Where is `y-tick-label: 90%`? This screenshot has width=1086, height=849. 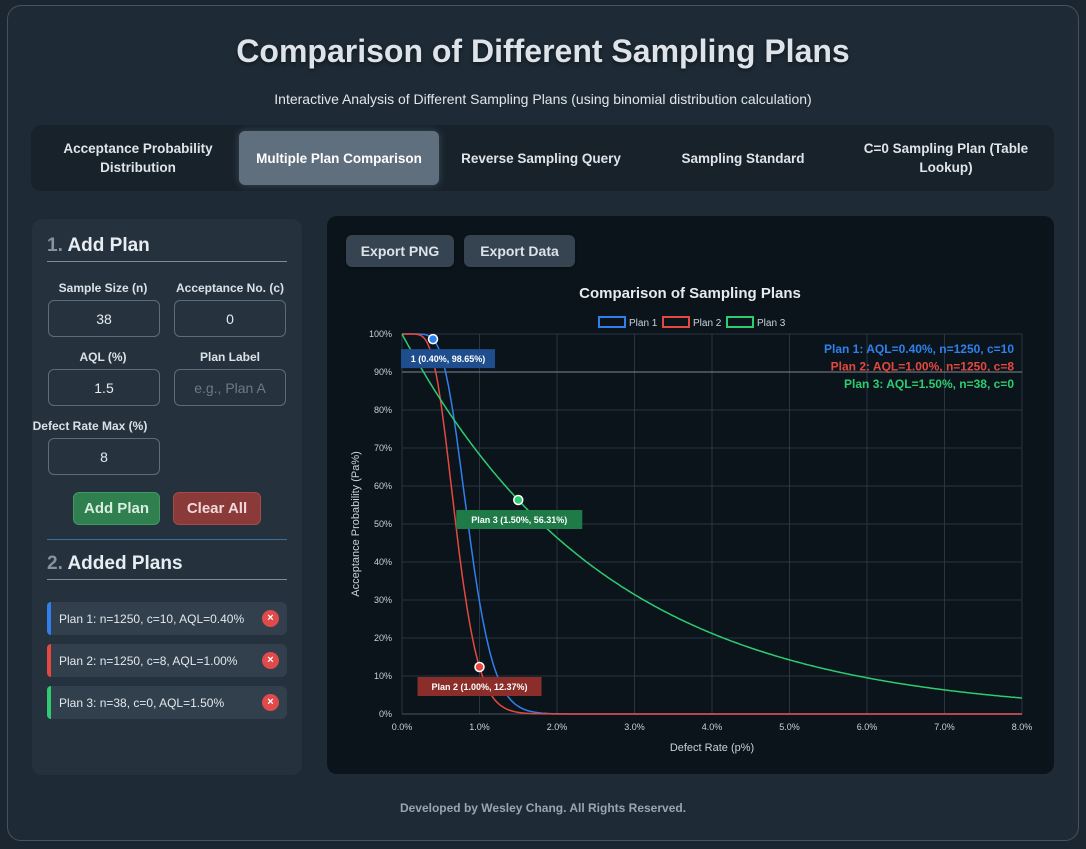
y-tick-label: 90% is located at coordinates (383, 372).